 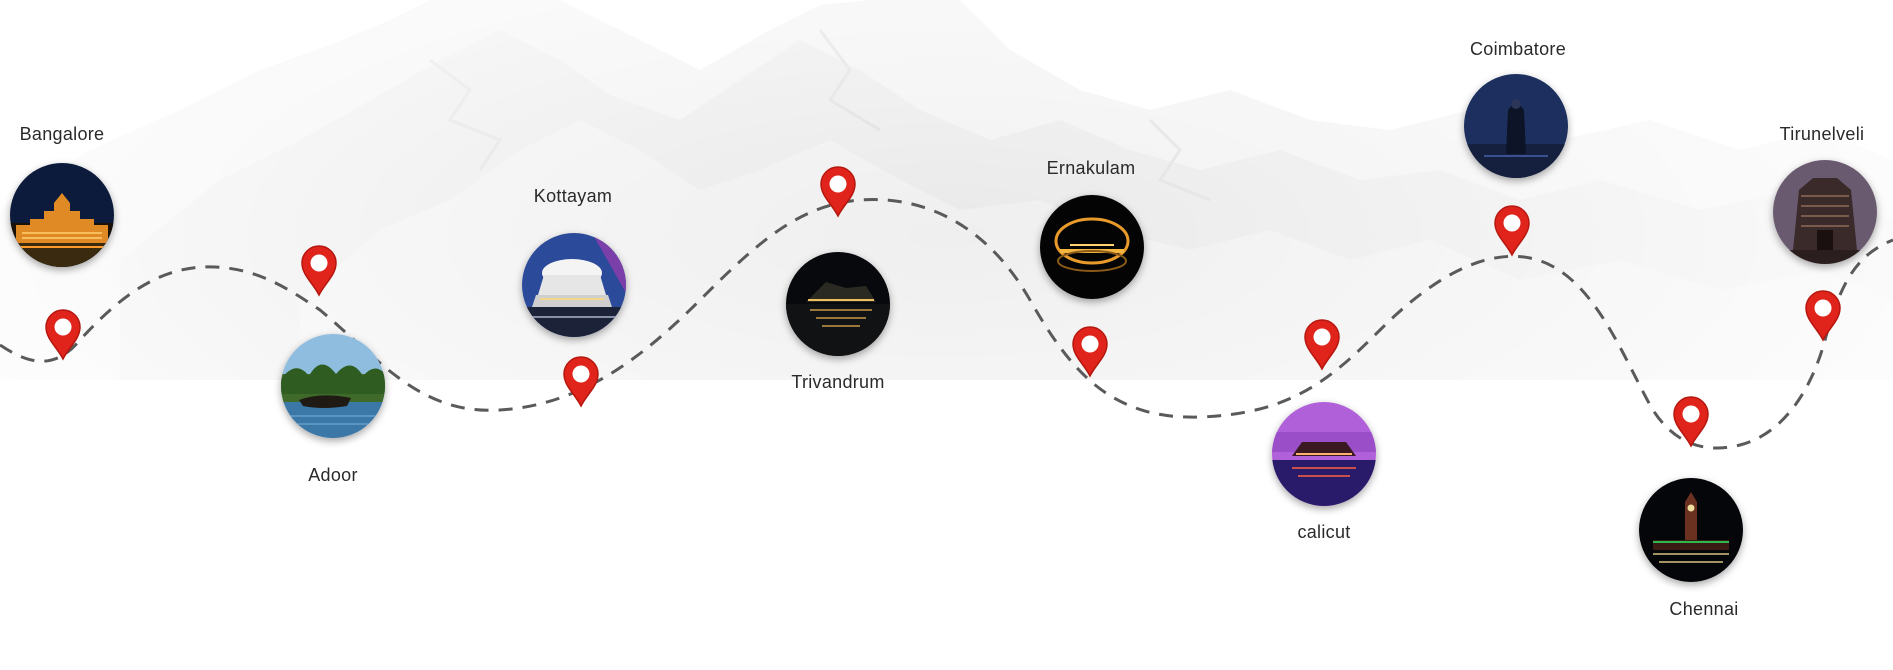 I want to click on city-label: Chennai, so click(x=1704, y=609).